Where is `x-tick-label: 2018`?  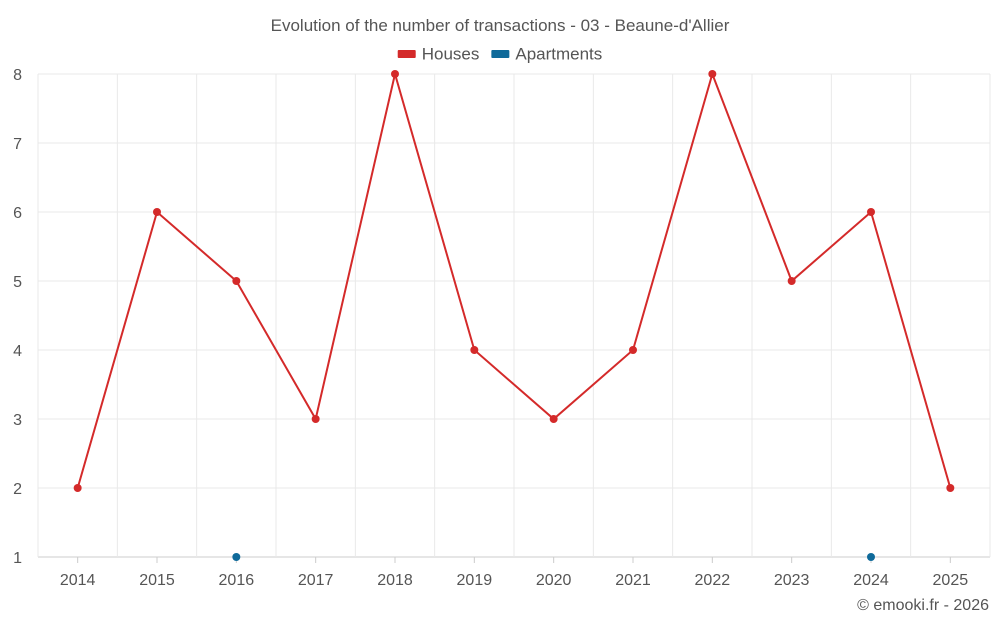
x-tick-label: 2018 is located at coordinates (395, 580).